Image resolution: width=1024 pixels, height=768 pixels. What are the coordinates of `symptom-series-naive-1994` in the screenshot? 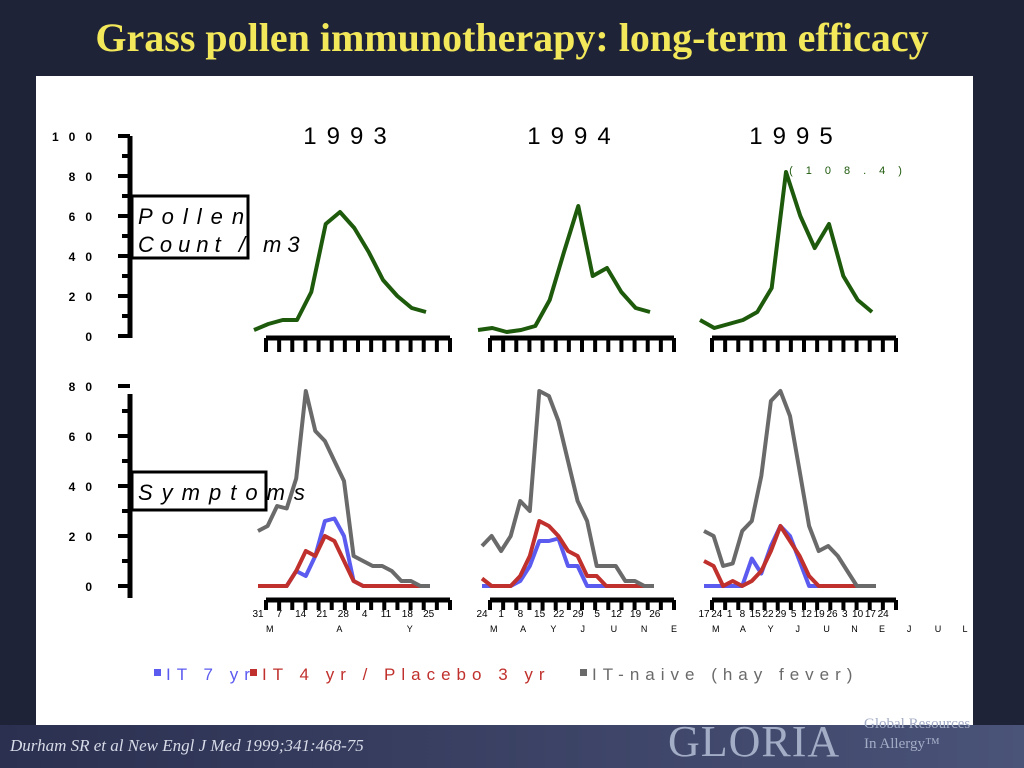 It's located at (567, 488).